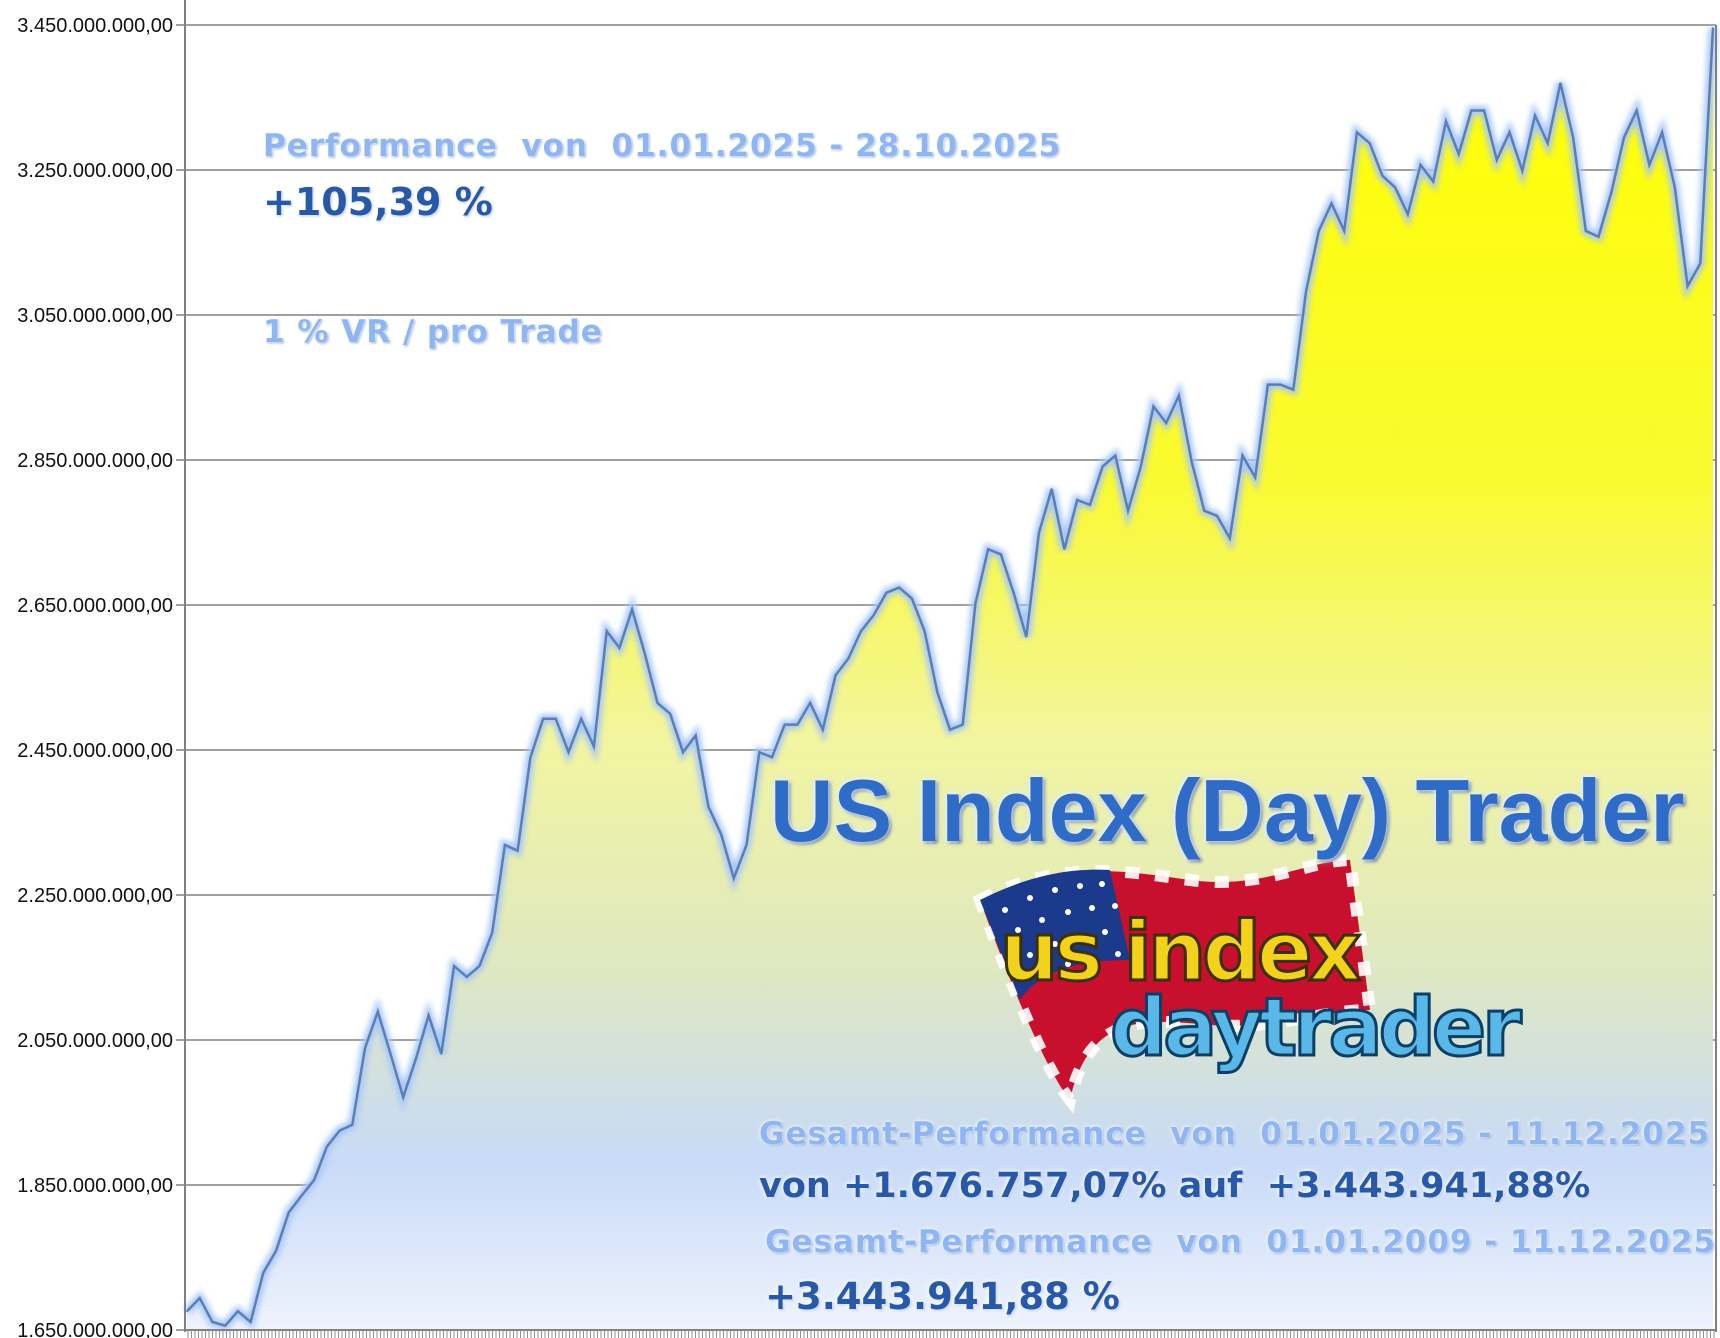  I want to click on y-tick-label: 2.650.000.000,00, so click(95, 606).